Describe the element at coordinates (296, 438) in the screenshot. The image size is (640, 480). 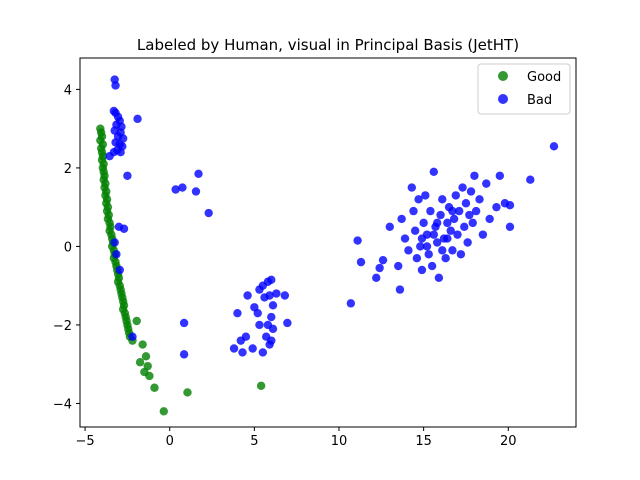
I see `x-axis: −5 0 5 10 15 20` at that location.